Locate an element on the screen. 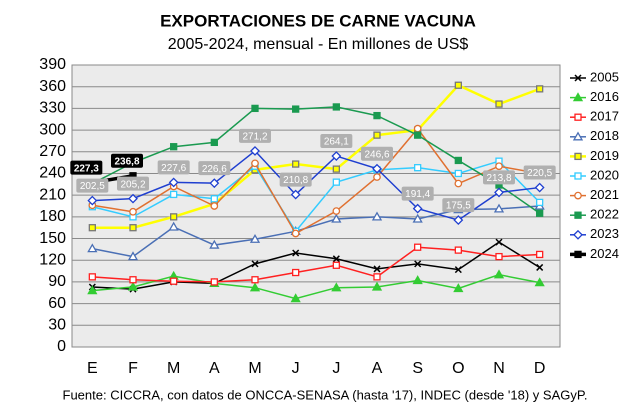 This screenshot has width=637, height=416. x-tick-label: F is located at coordinates (133, 368).